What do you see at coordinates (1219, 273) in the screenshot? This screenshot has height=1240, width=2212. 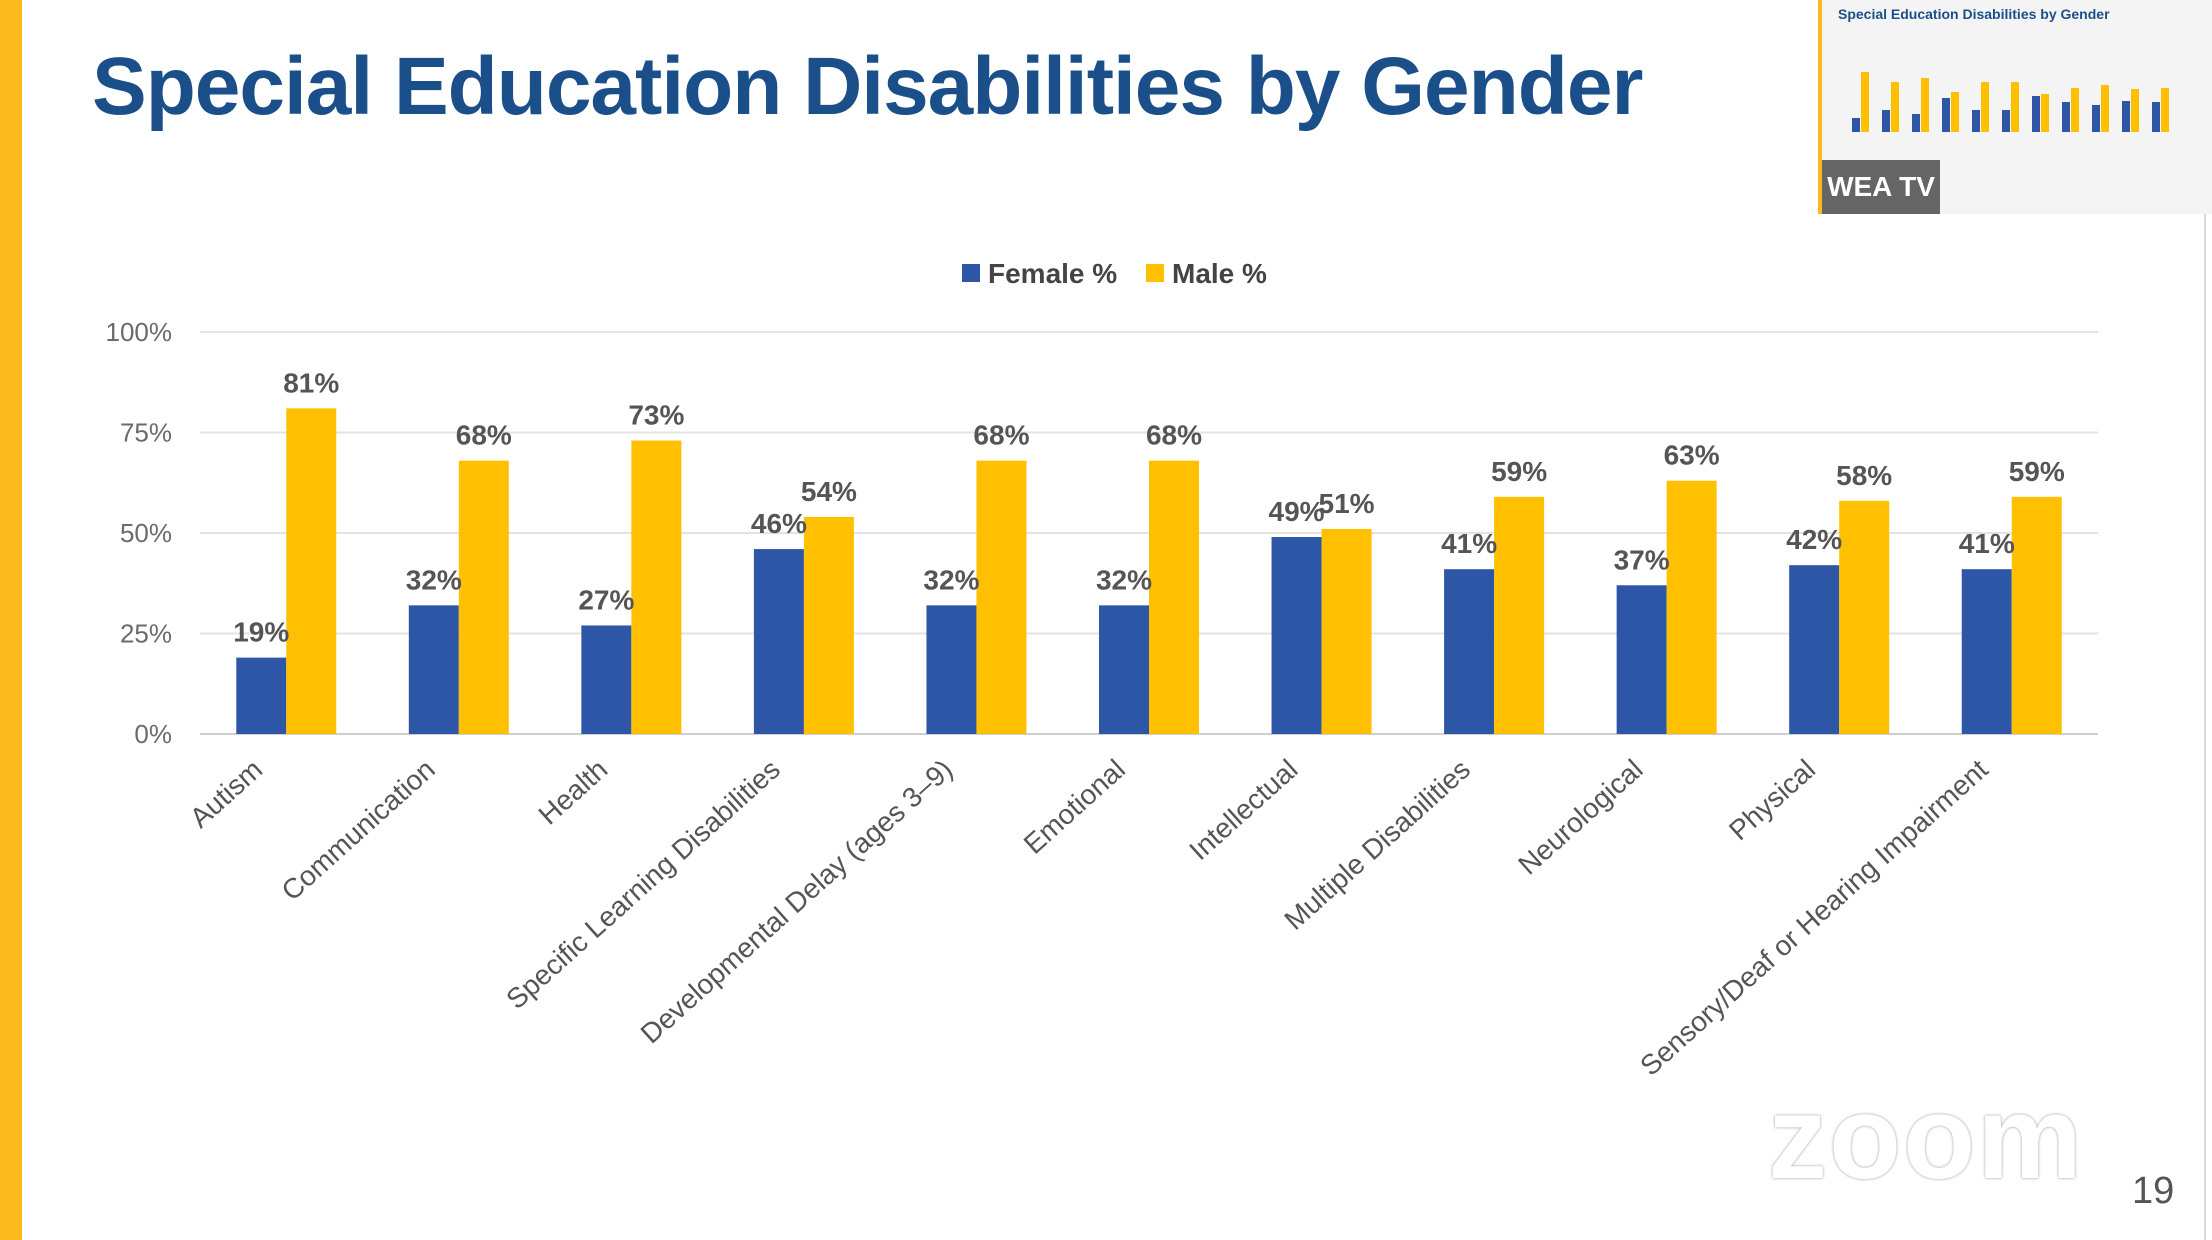 I see `legend-label: Male %` at bounding box center [1219, 273].